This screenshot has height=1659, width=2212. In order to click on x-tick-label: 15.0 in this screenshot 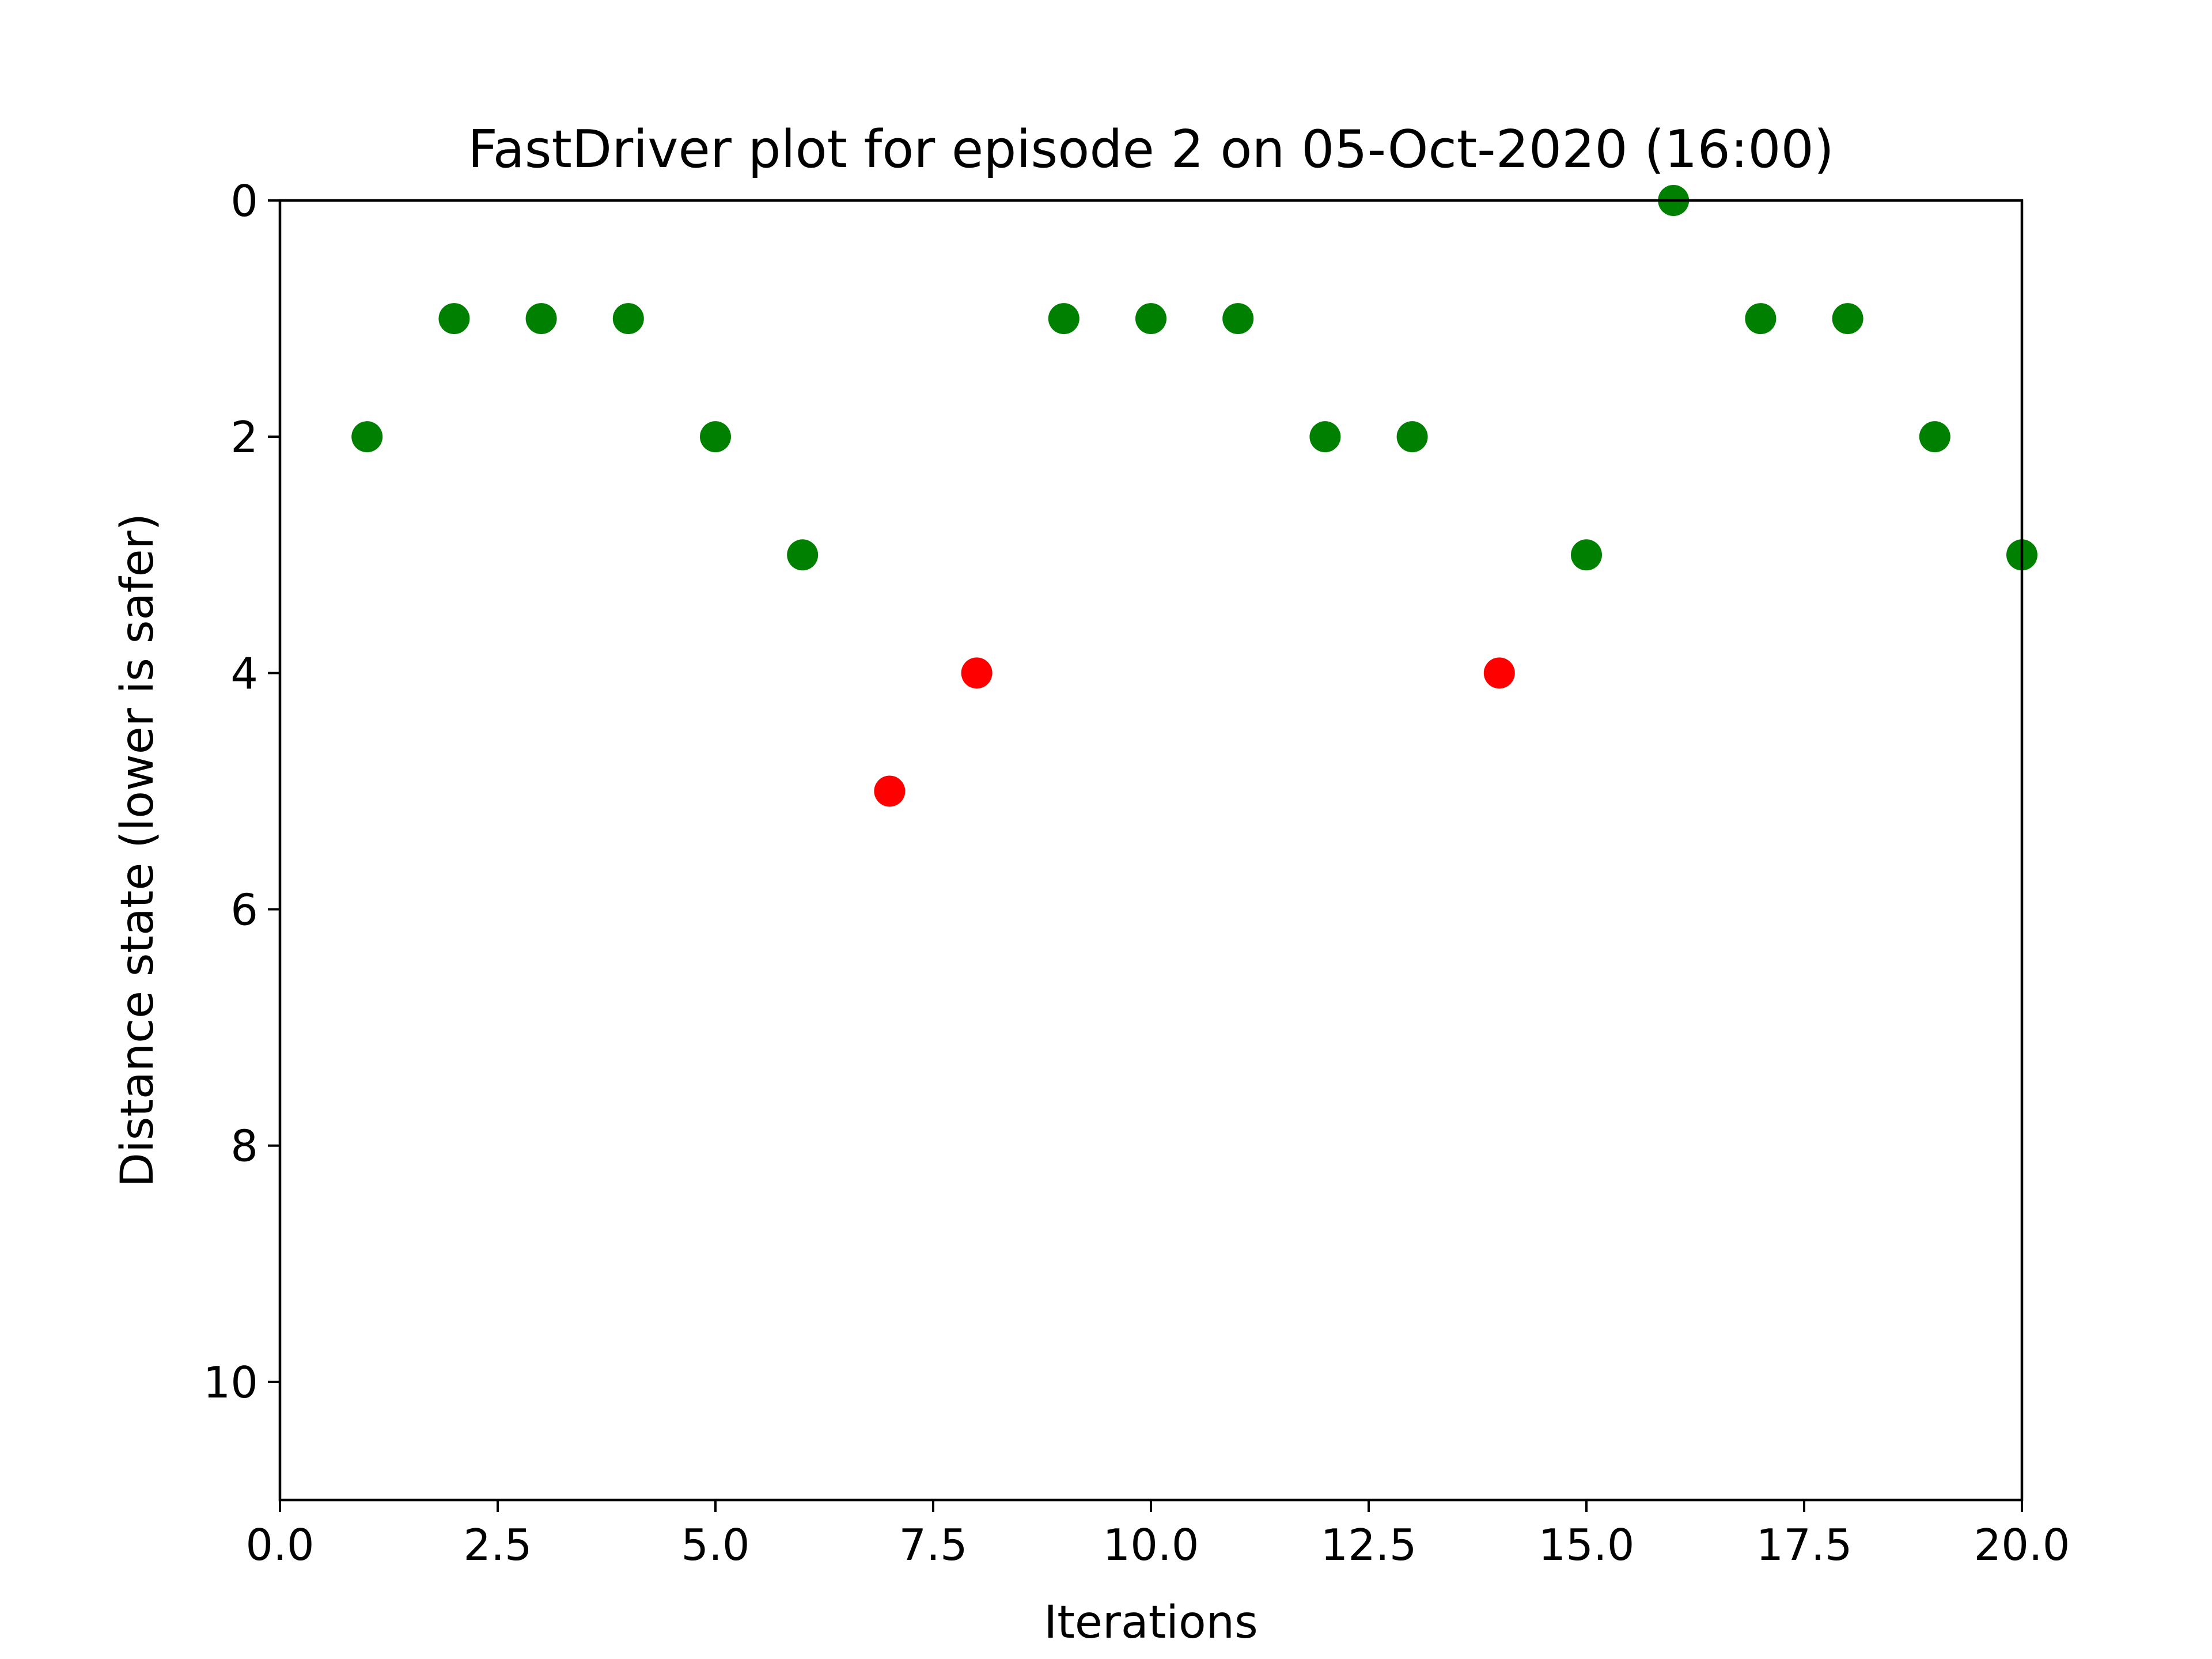, I will do `click(1587, 1545)`.